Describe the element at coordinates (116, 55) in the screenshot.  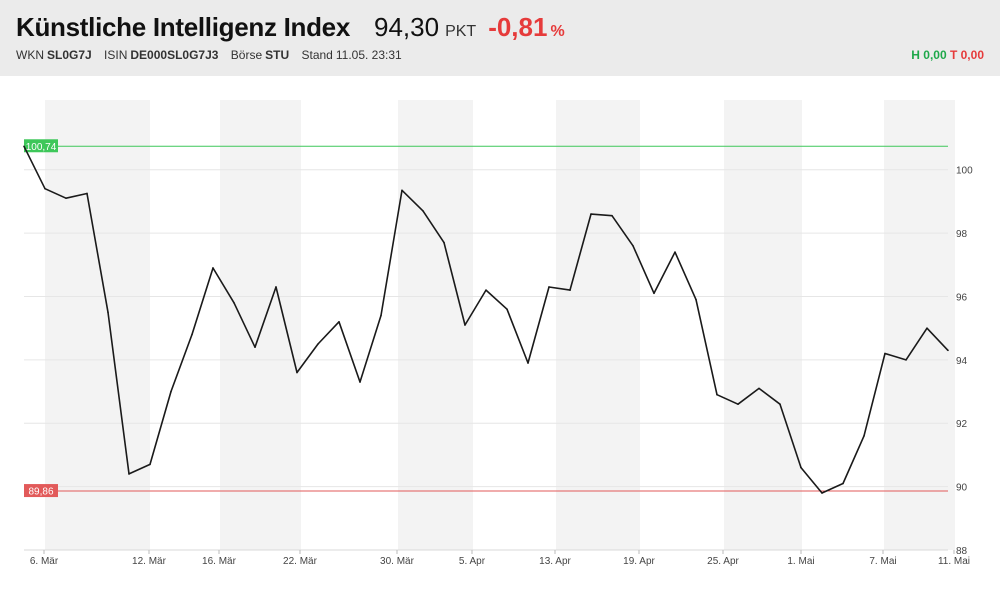
I see `isin-label: ISIN` at that location.